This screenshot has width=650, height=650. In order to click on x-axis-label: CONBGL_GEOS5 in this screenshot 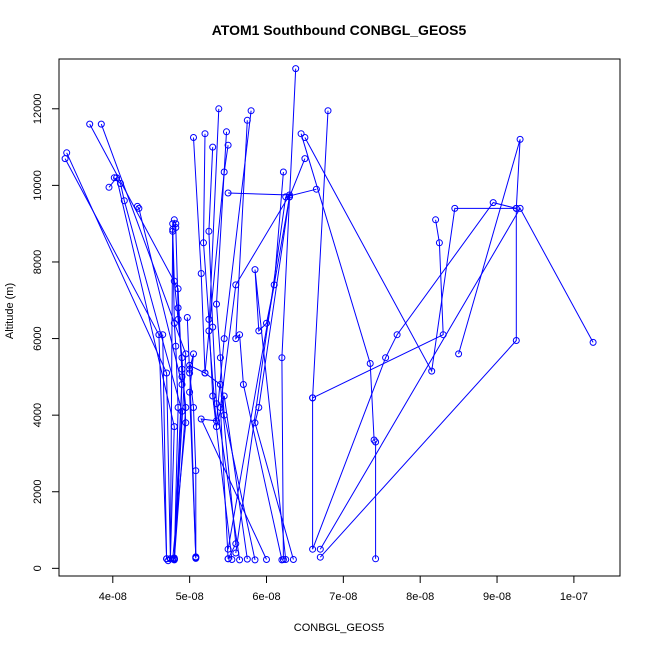, I will do `click(339, 628)`.